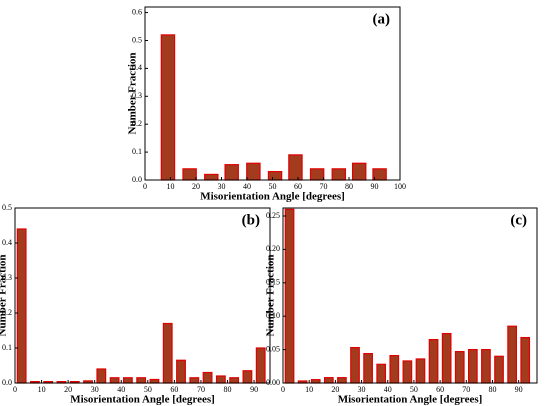 The image size is (550, 406). Describe the element at coordinates (382, 19) in the screenshot. I see `panel-annotation: (a)` at that location.